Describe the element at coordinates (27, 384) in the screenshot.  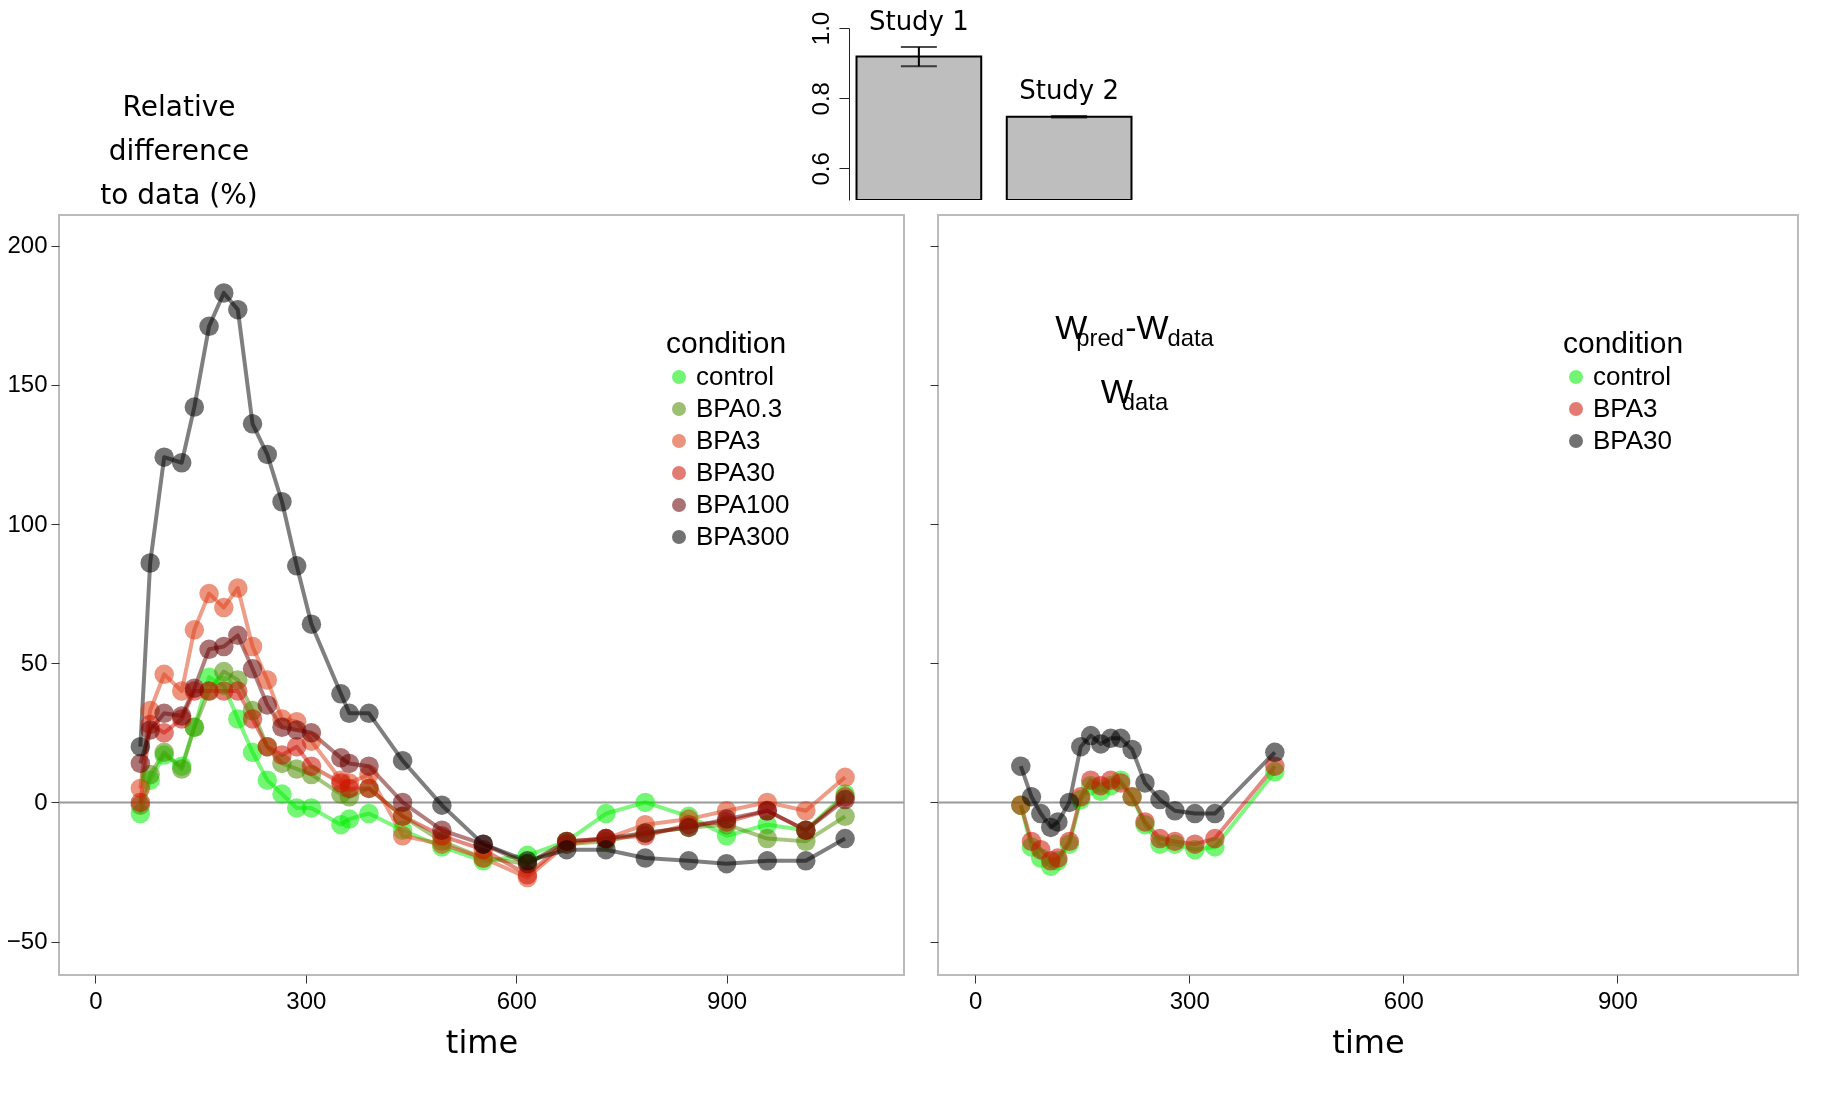
I see `y-tick-label: 150` at that location.